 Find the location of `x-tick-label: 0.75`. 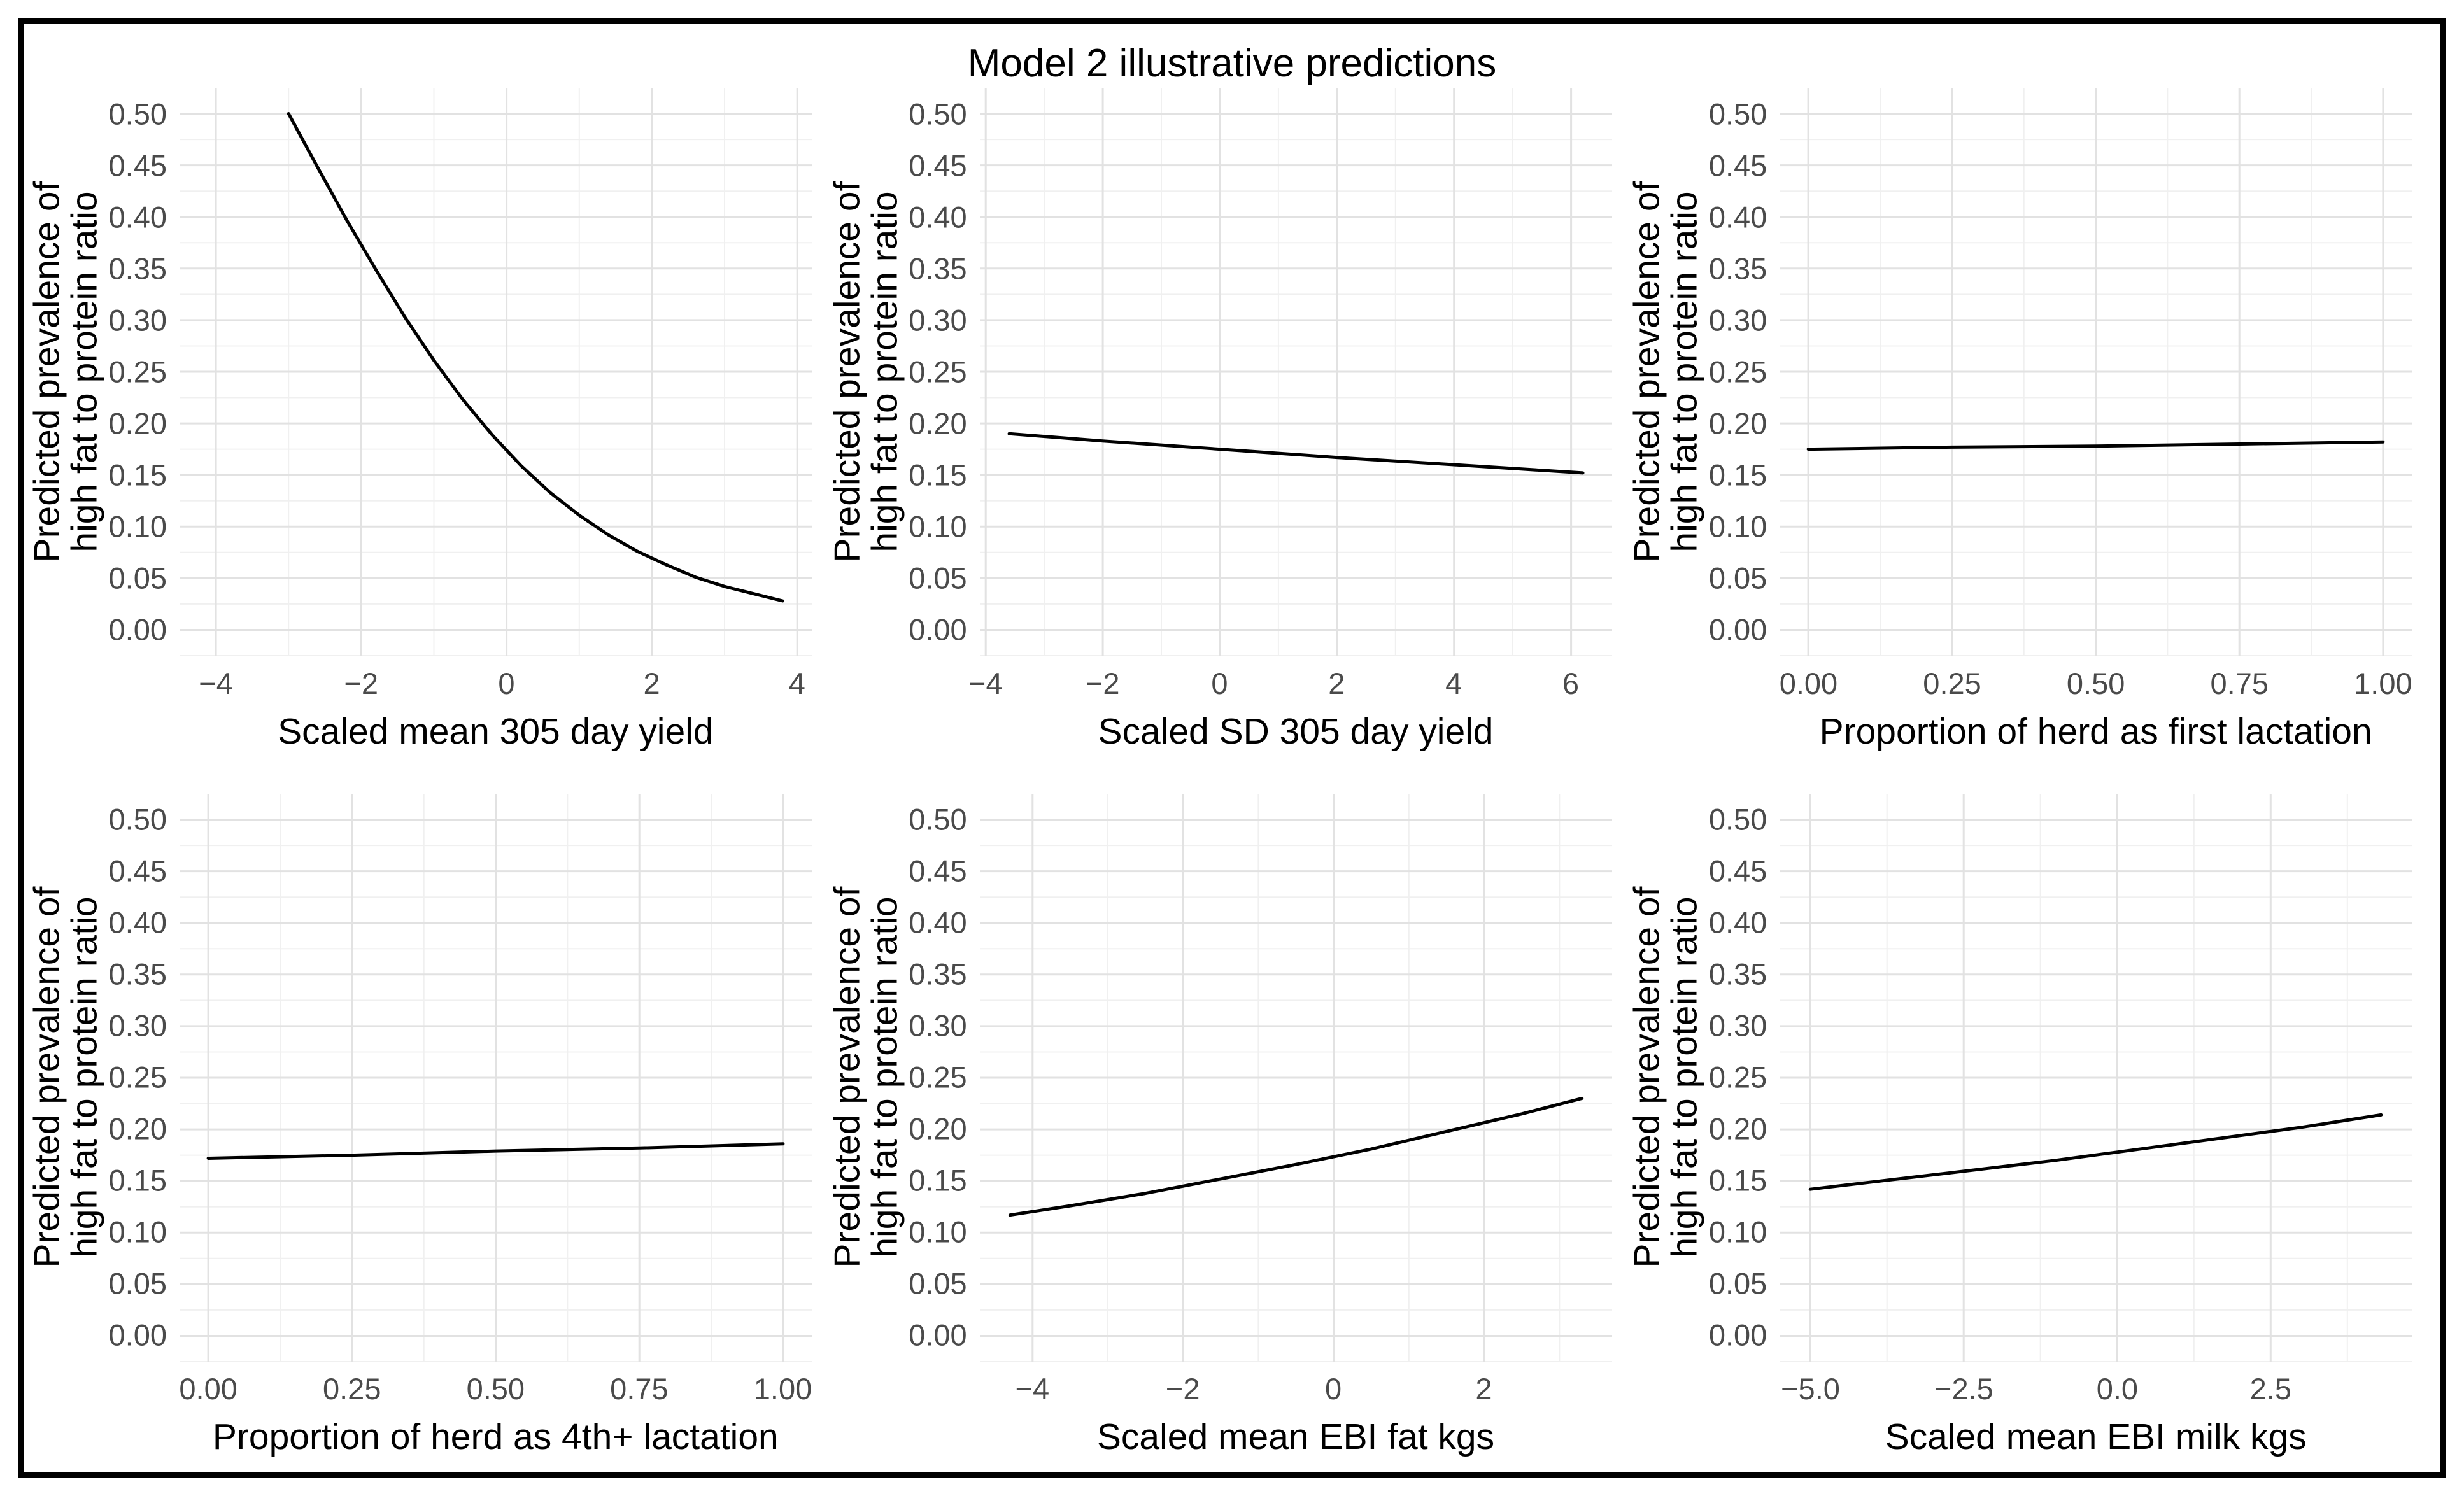

x-tick-label: 0.75 is located at coordinates (640, 1389).